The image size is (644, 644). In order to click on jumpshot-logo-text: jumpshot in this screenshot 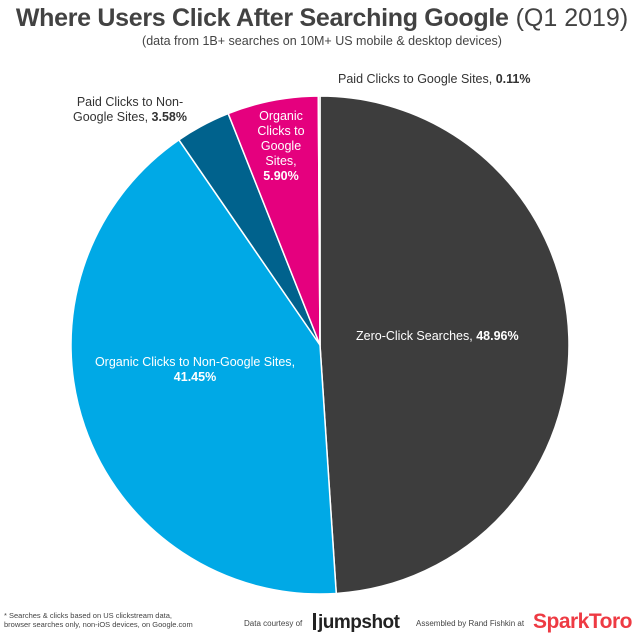, I will do `click(359, 622)`.